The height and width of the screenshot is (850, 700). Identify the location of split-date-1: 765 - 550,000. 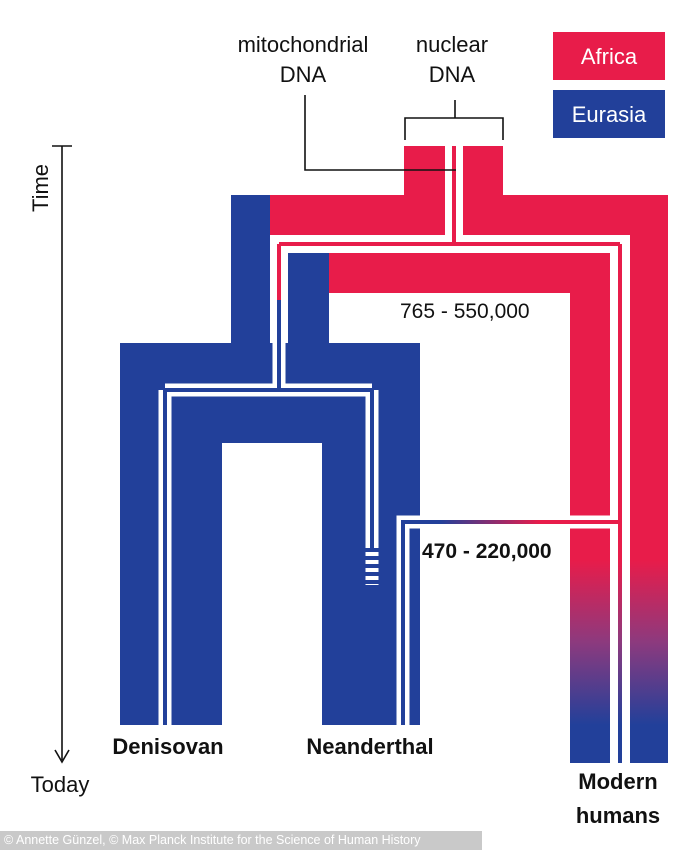
(465, 311).